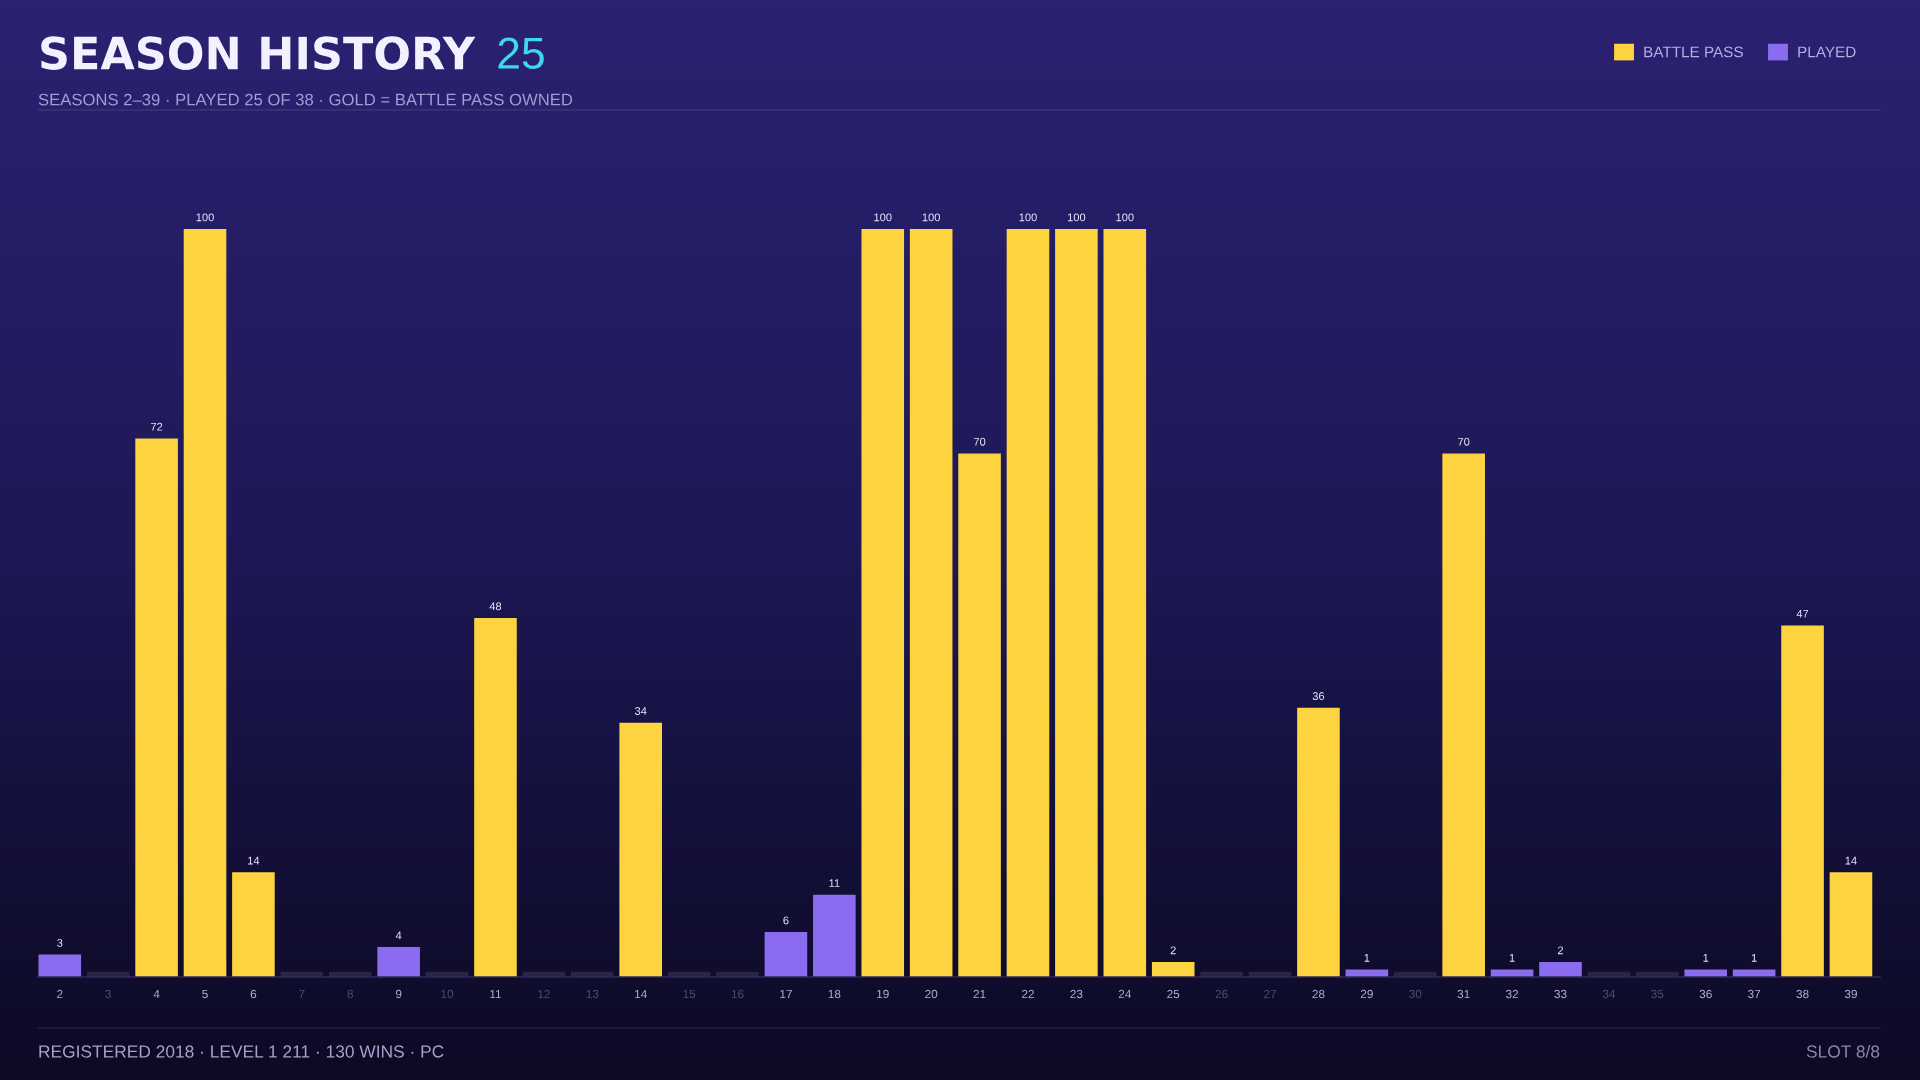 The width and height of the screenshot is (1920, 1080). I want to click on x-tick-label: 18, so click(834, 994).